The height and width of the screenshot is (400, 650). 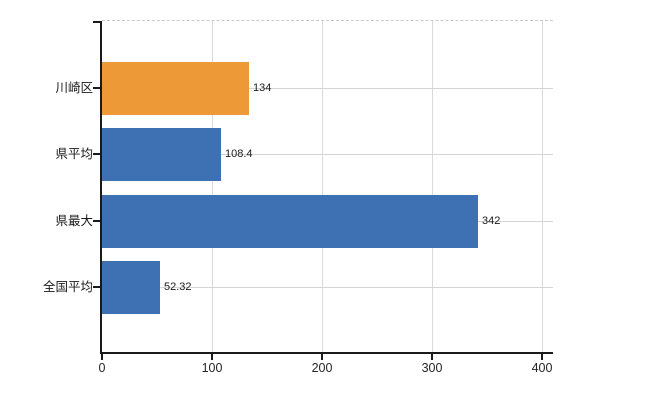 What do you see at coordinates (74, 88) in the screenshot?
I see `category-label-川崎区: 川崎区` at bounding box center [74, 88].